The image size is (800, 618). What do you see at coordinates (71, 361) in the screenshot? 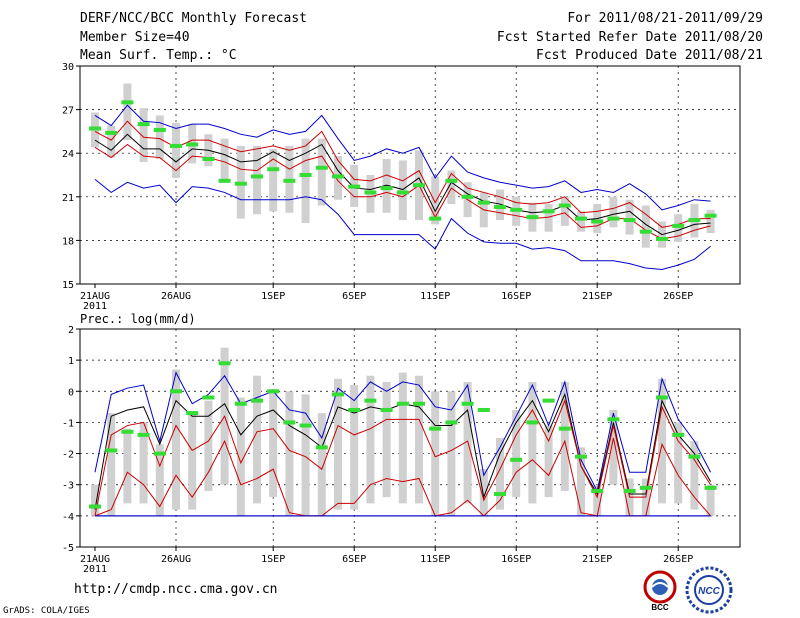
I see `y-tick-label: 1` at bounding box center [71, 361].